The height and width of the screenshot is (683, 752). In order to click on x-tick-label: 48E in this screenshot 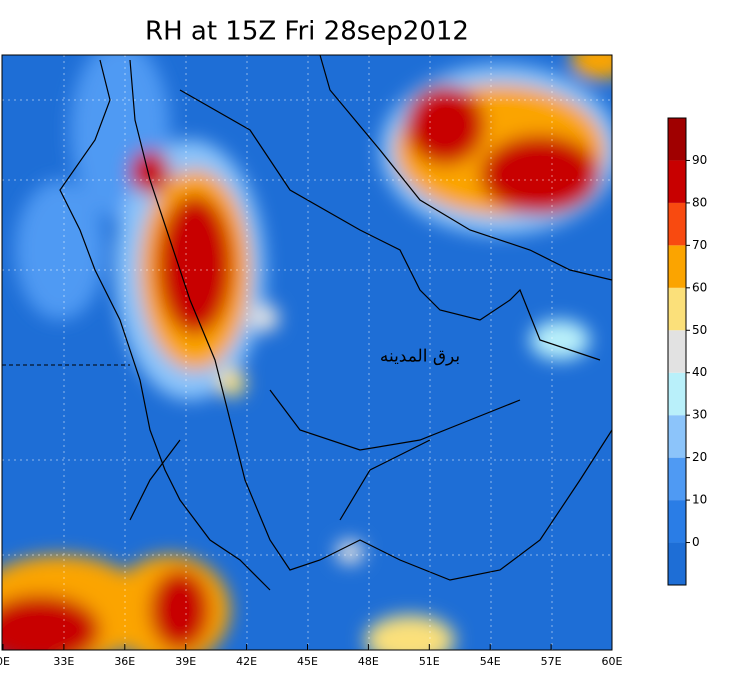, I will do `click(368, 661)`.